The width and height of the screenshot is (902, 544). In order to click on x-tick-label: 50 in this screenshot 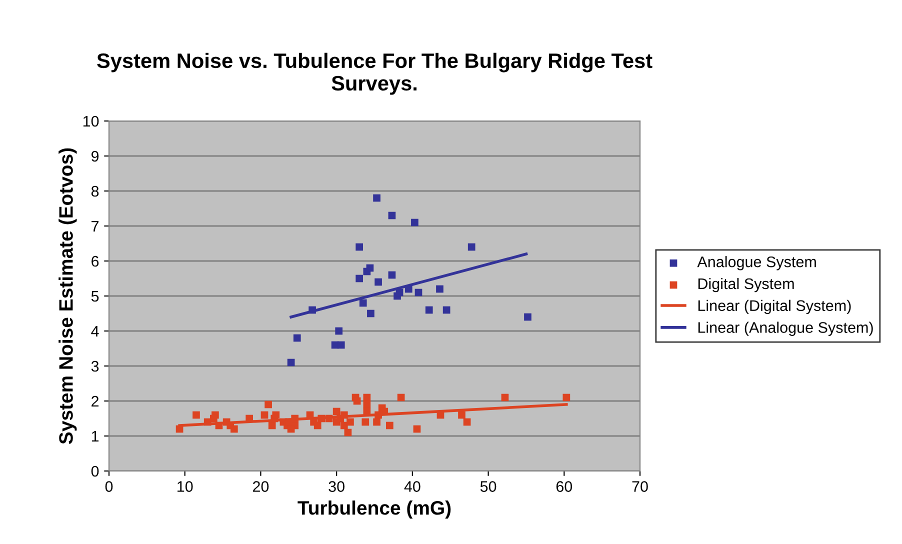, I will do `click(488, 486)`.